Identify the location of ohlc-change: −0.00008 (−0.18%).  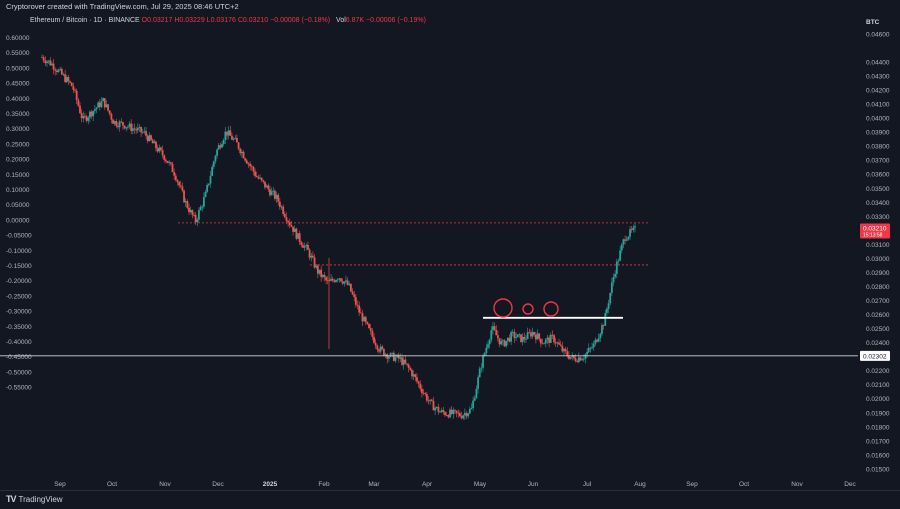
(300, 20).